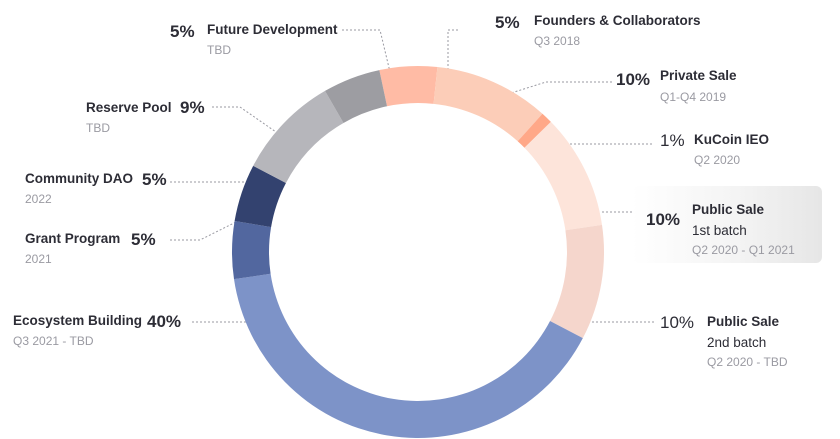  Describe the element at coordinates (743, 250) in the screenshot. I see `label-period-public-sale-1: Q2 2020 - Q1 2021` at that location.